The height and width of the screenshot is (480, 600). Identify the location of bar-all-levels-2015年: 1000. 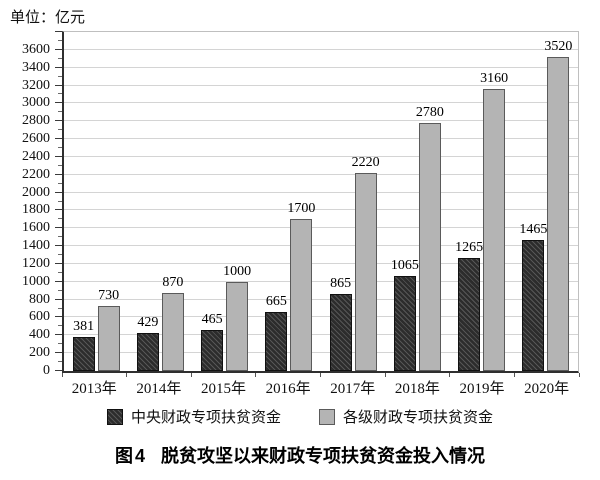
(237, 318).